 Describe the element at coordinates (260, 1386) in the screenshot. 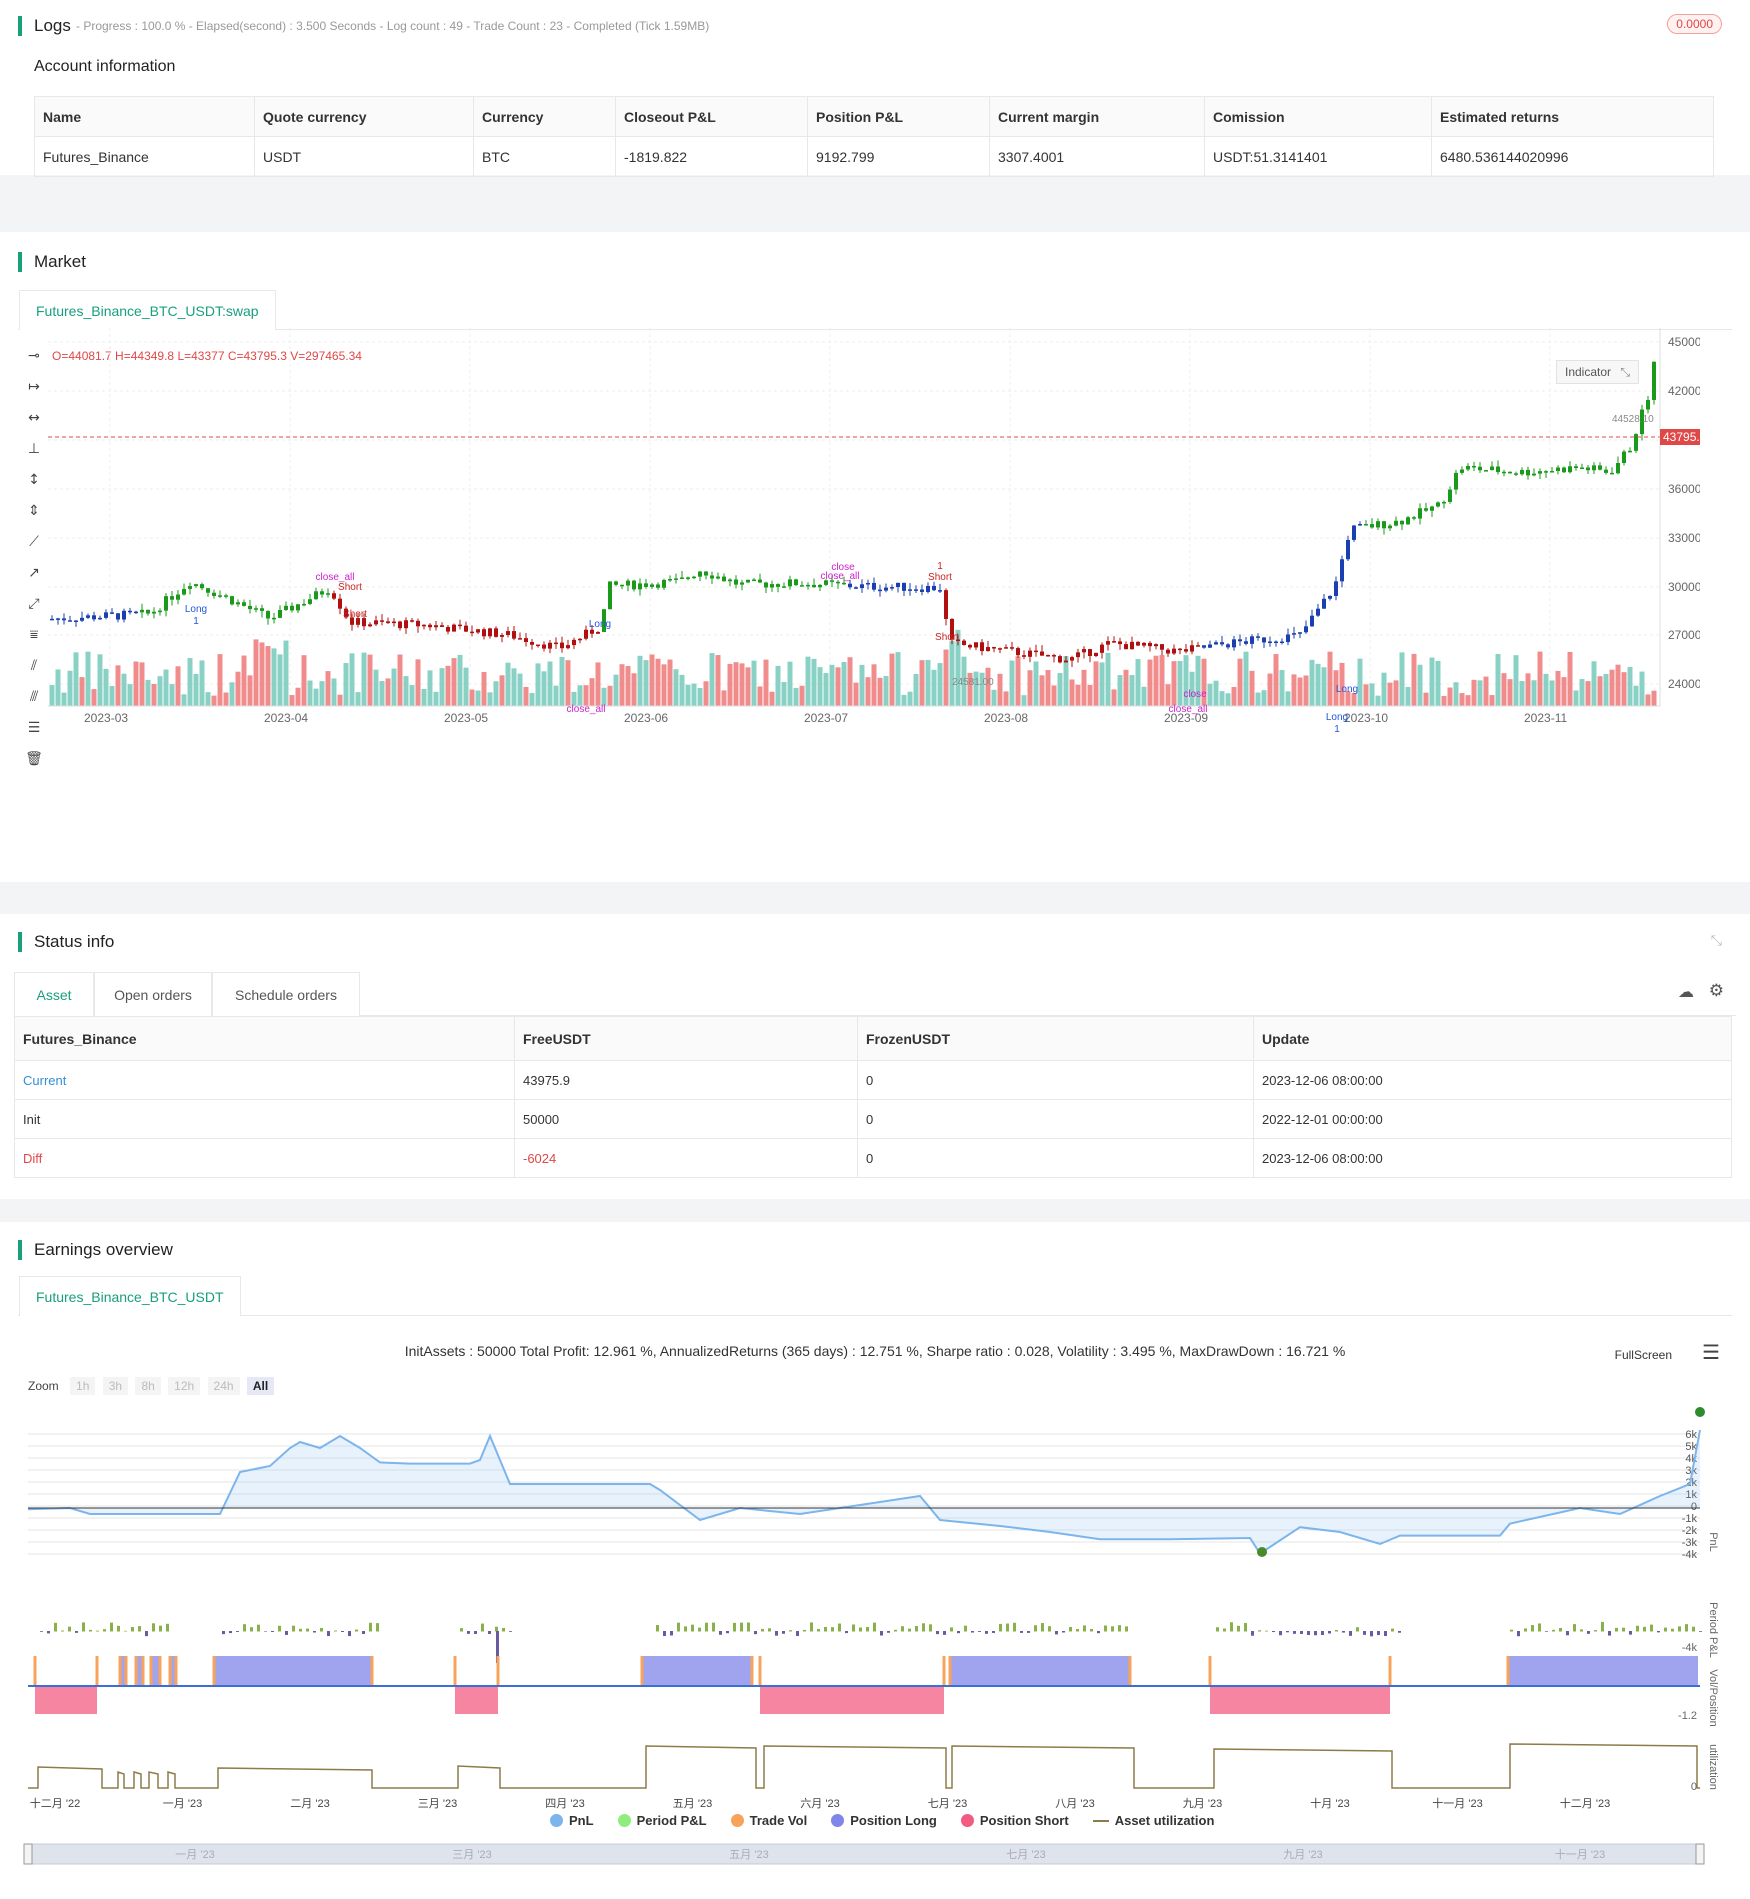

I see `zoom-all-button: All` at that location.